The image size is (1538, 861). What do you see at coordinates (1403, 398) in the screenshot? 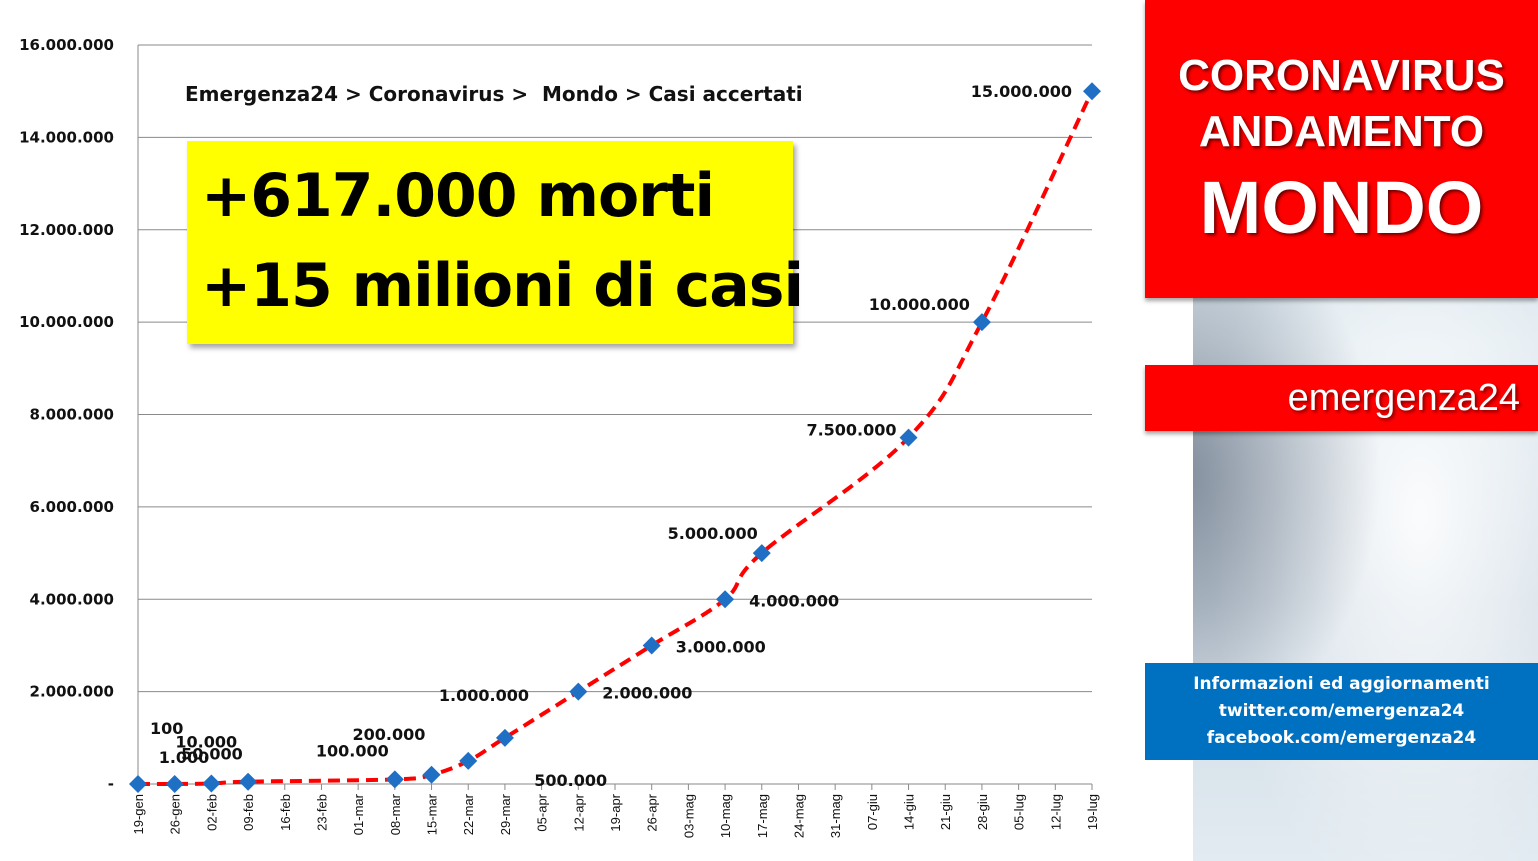
I see `brand-name: emergenza24` at bounding box center [1403, 398].